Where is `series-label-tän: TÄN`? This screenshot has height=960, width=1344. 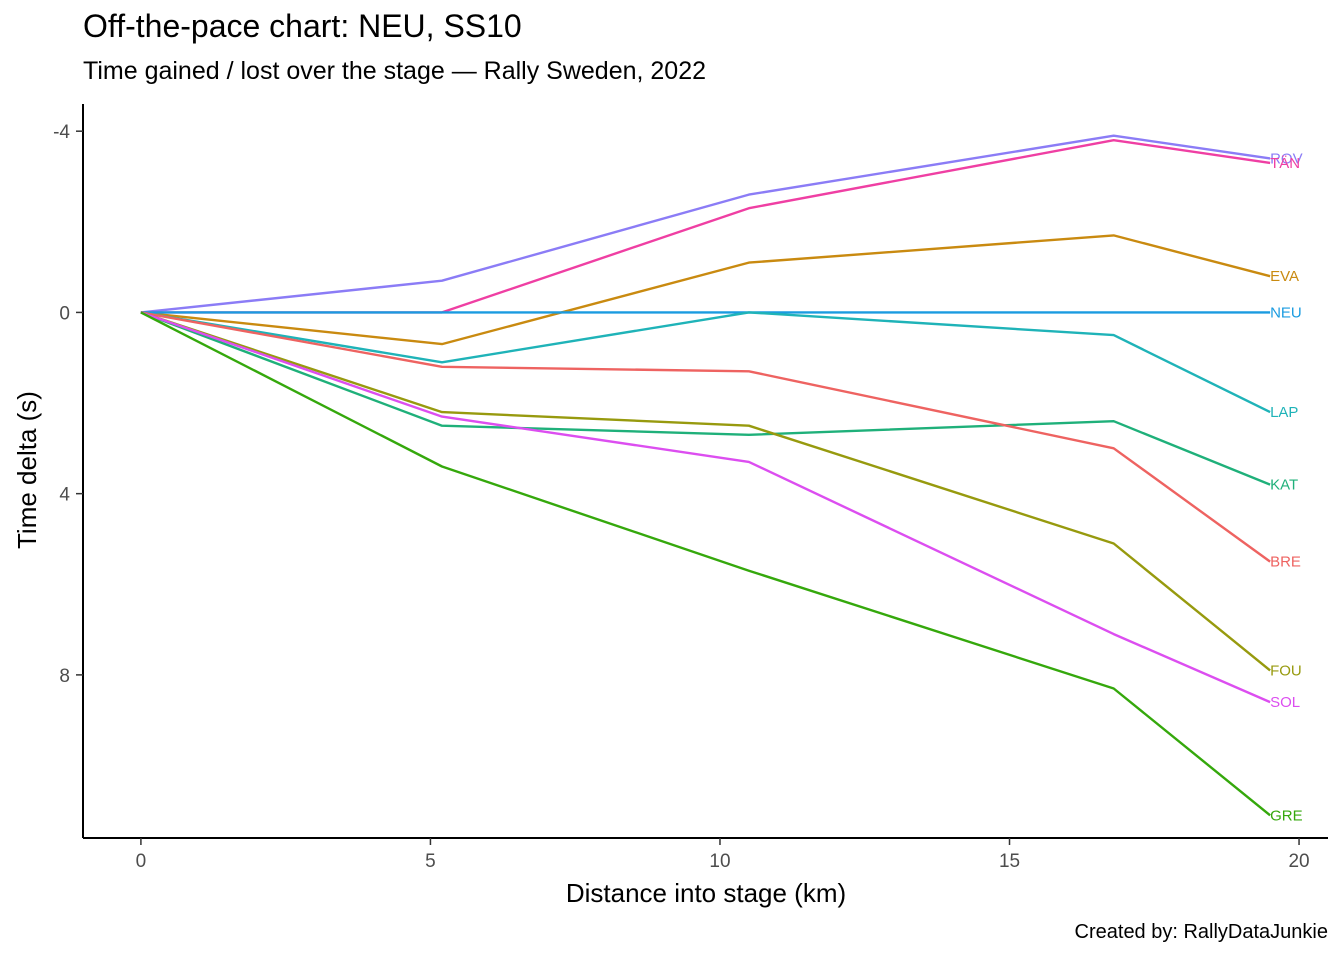 series-label-tän: TÄN is located at coordinates (1285, 163).